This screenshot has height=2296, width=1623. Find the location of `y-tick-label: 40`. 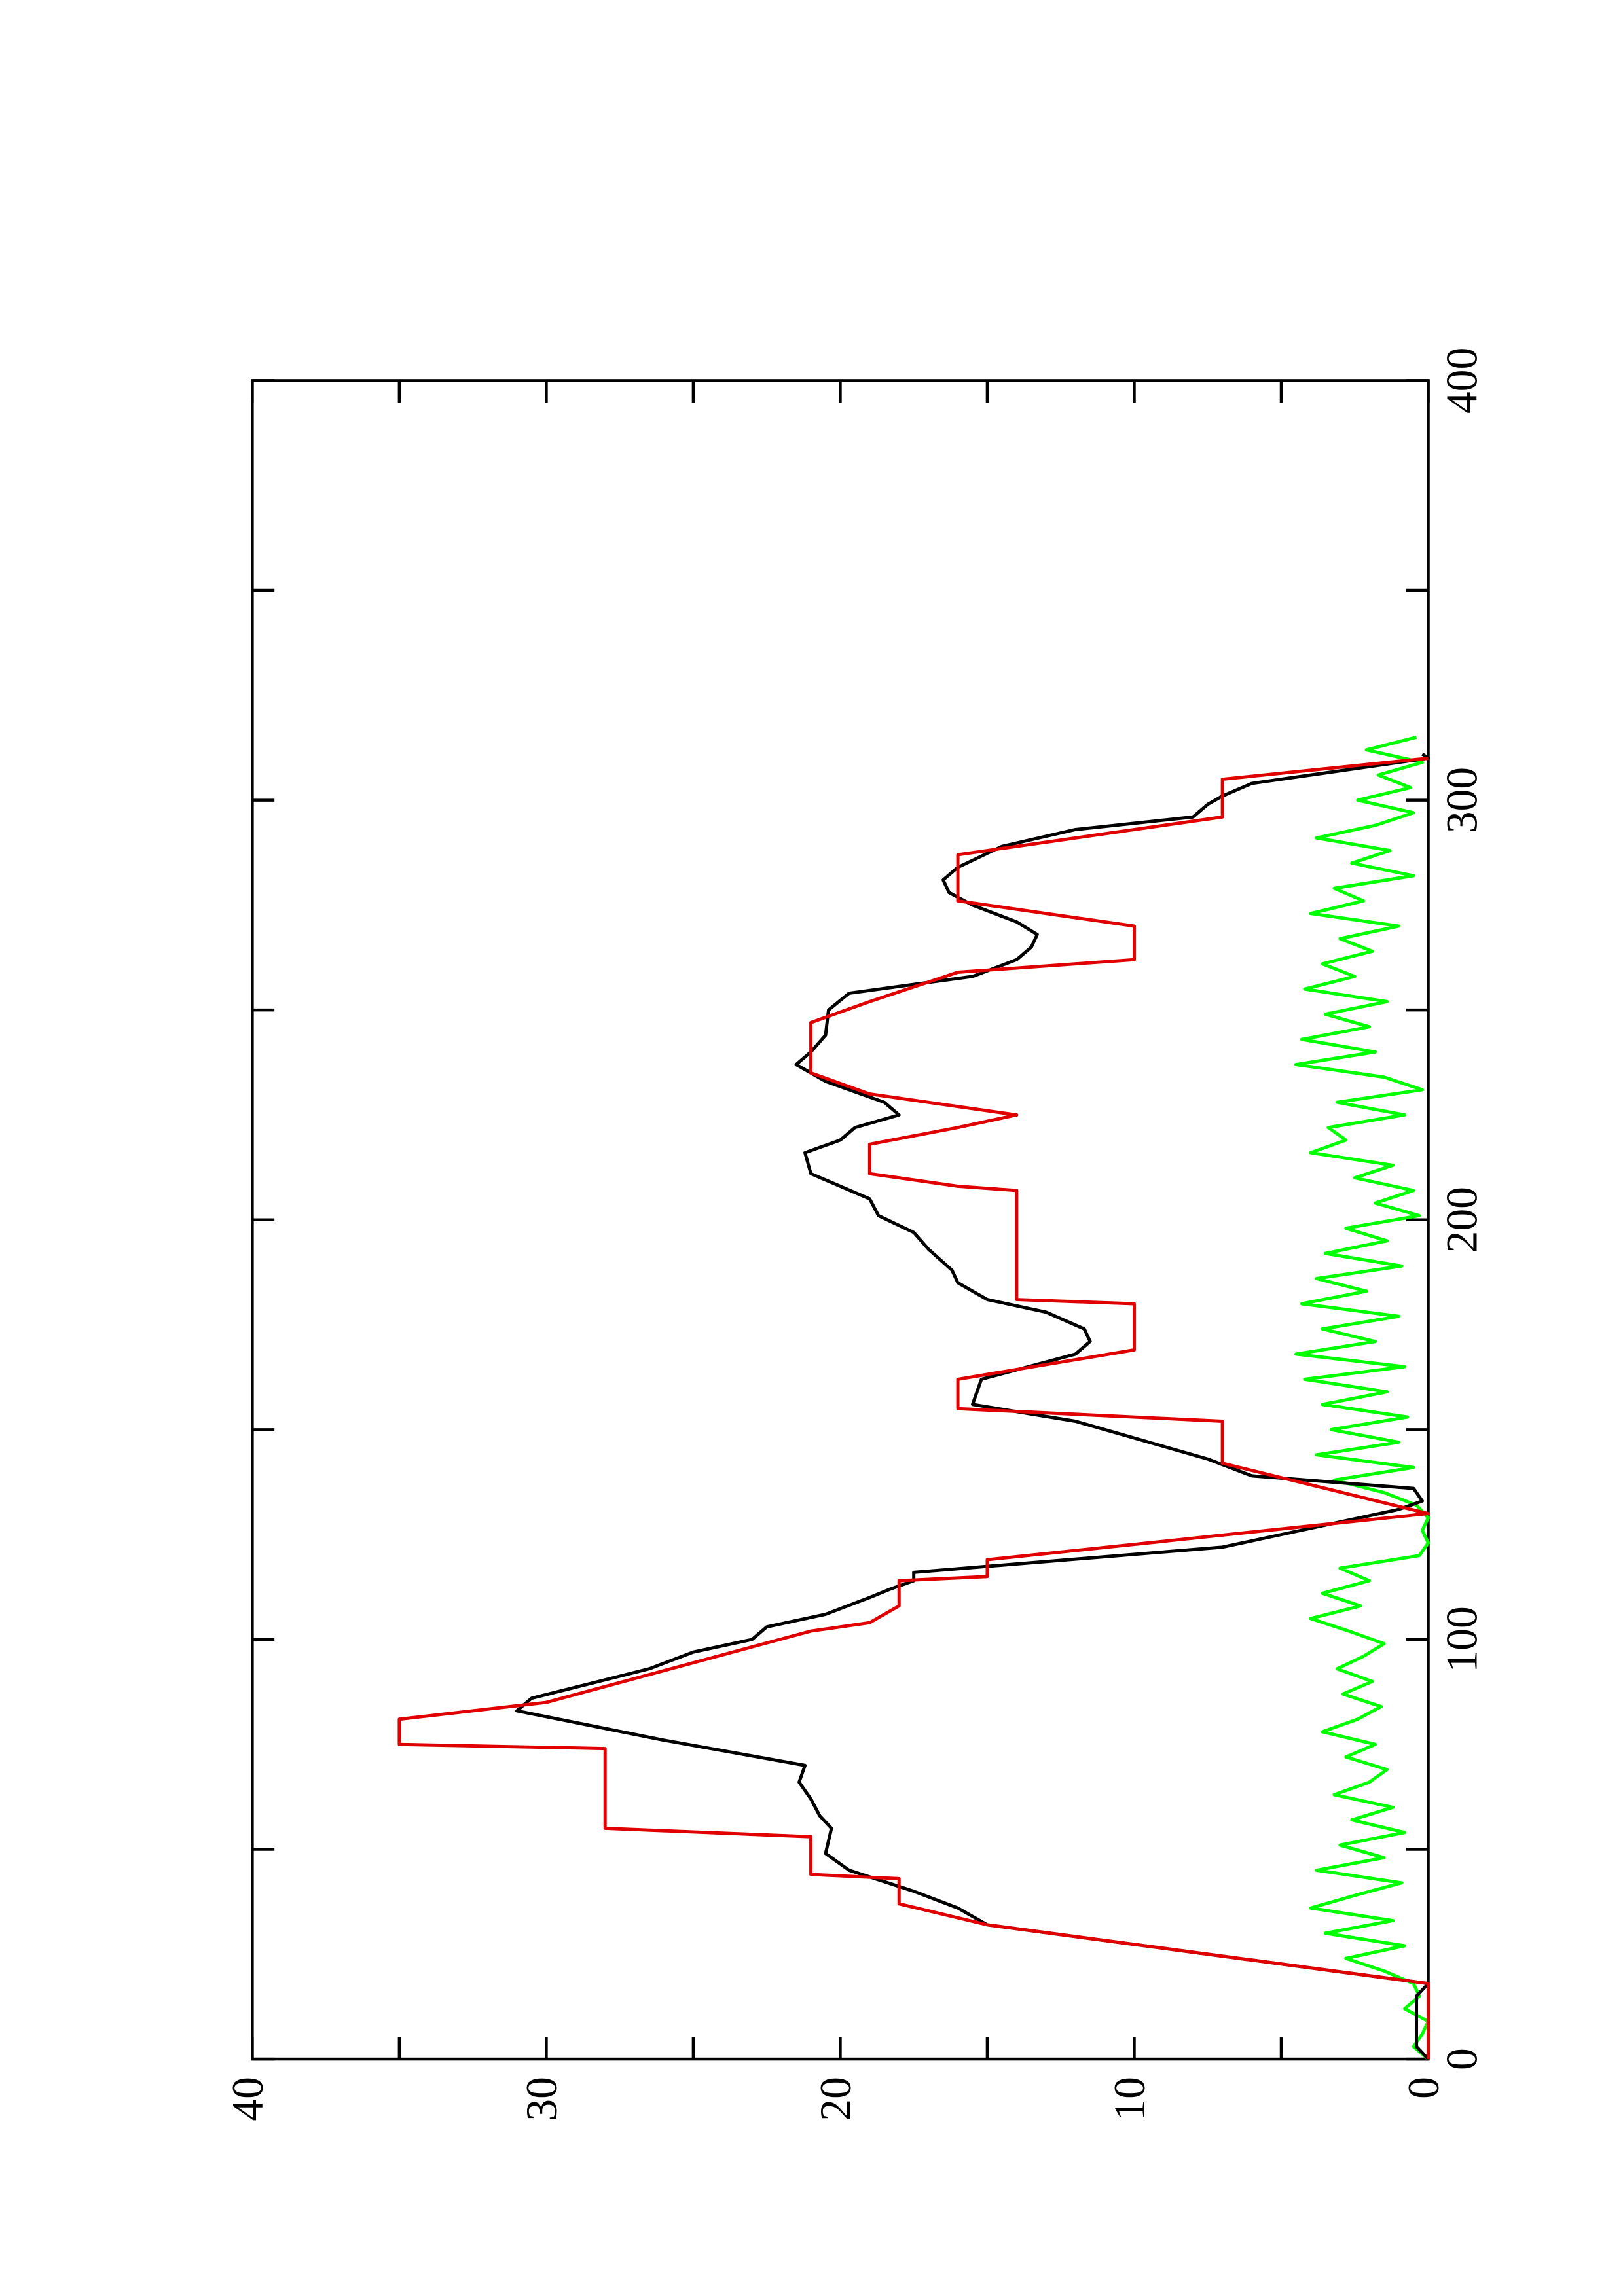

y-tick-label: 40 is located at coordinates (247, 2099).